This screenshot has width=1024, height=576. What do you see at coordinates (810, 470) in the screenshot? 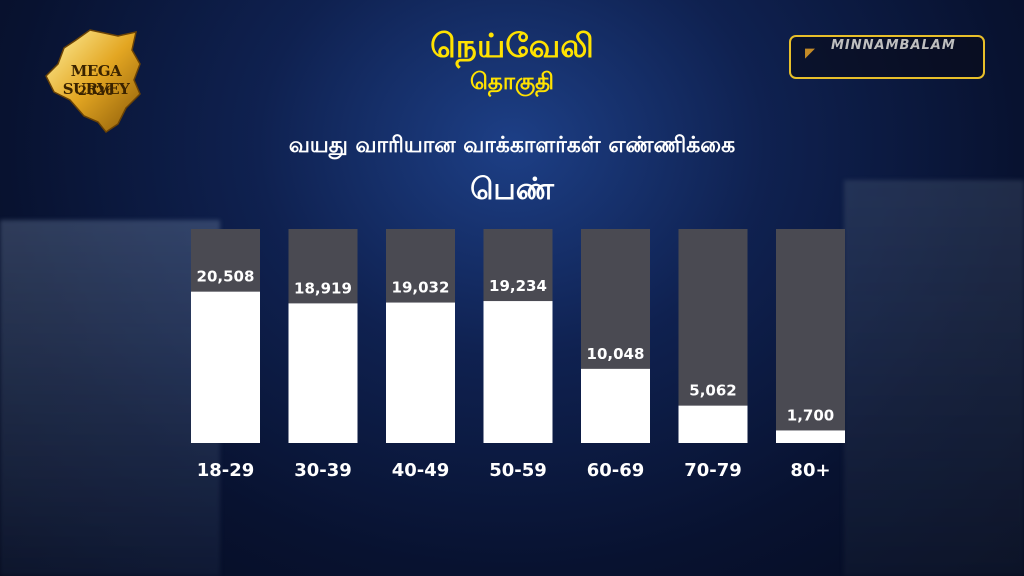
I see `category-label: 80+` at bounding box center [810, 470].